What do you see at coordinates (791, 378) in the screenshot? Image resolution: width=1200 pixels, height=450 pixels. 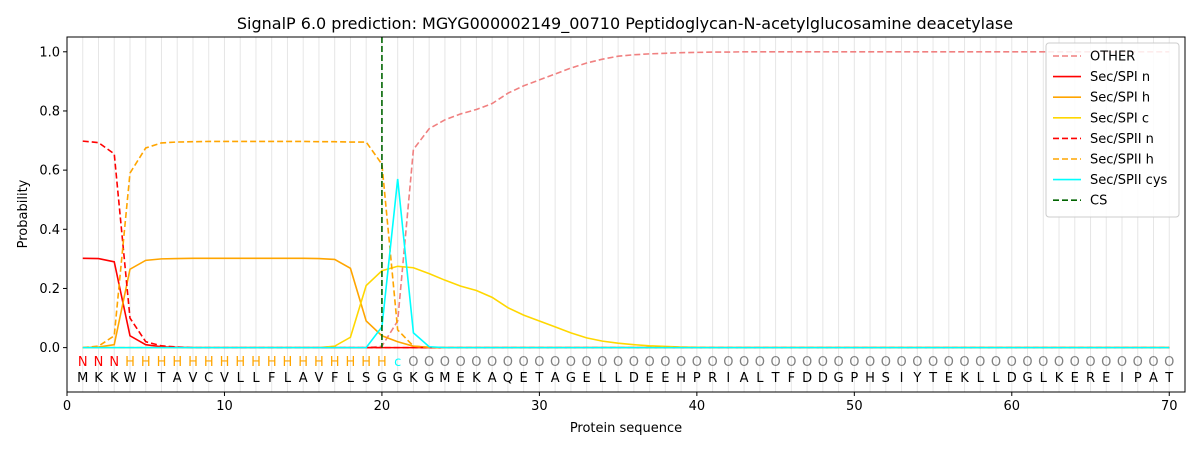 I see `sequence-residue: F` at bounding box center [791, 378].